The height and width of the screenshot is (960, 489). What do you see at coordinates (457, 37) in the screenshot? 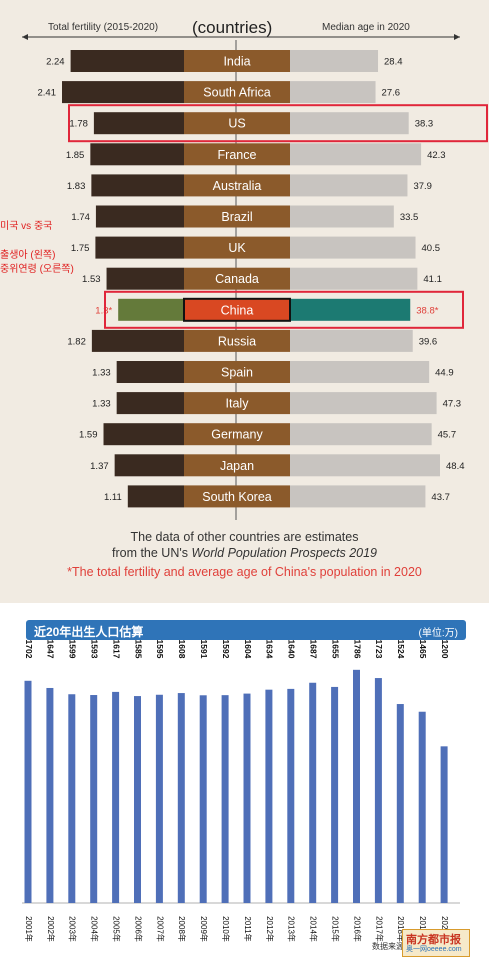
I see `header-arrow-right` at bounding box center [457, 37].